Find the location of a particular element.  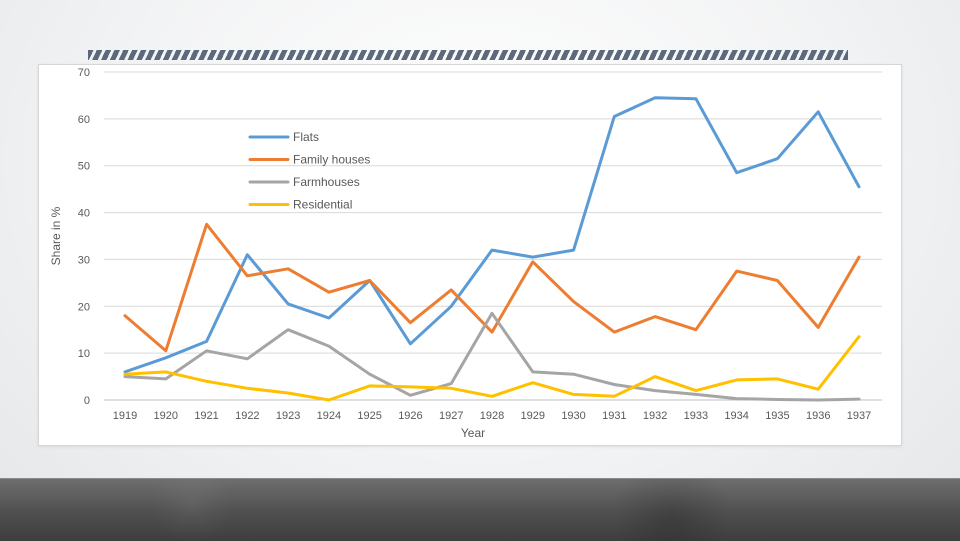

x-tick-1933: 1933 is located at coordinates (696, 416).